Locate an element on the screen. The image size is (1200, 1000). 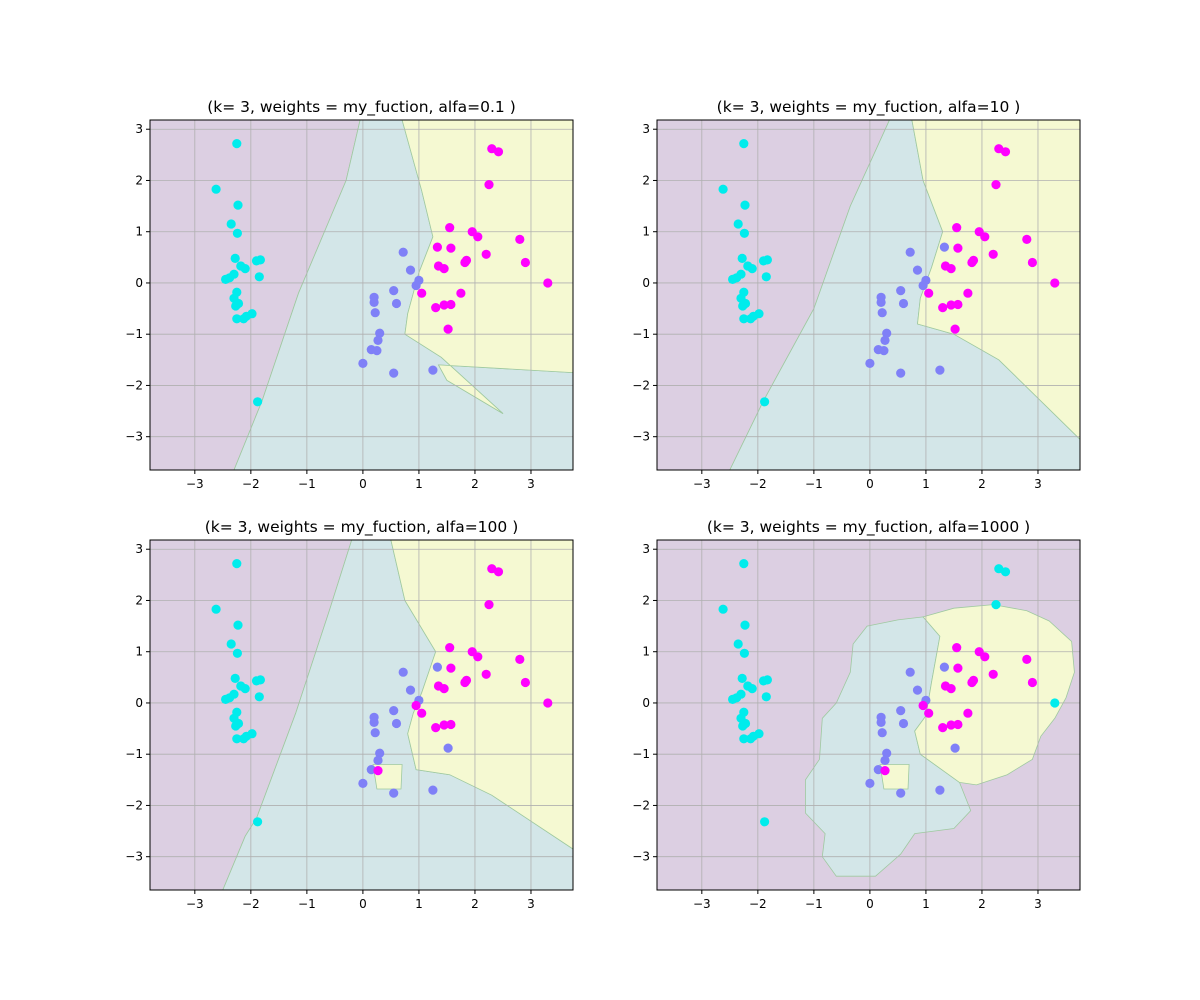
x-tick-label: 0 is located at coordinates (870, 484).